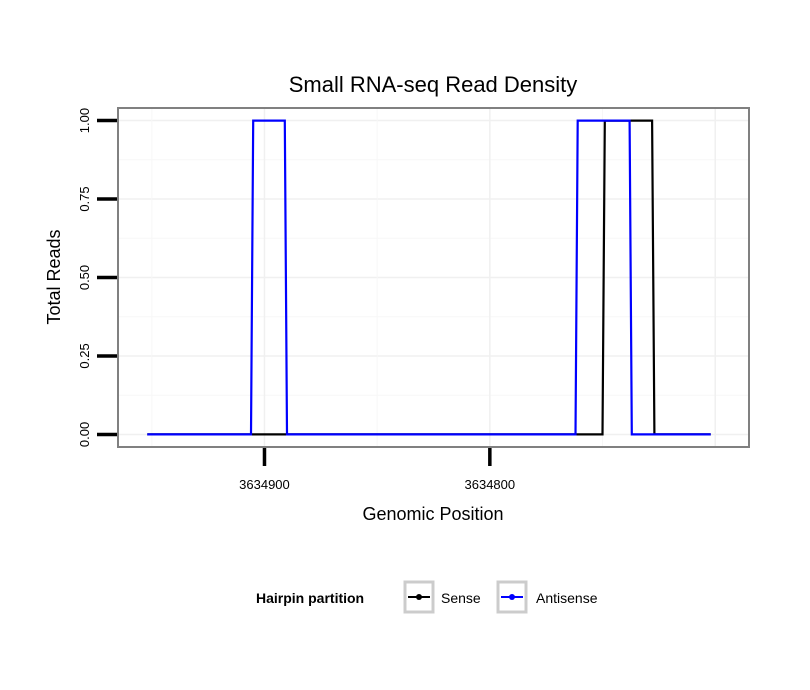 The image size is (810, 690). I want to click on x-tick-label: 3634800, so click(490, 484).